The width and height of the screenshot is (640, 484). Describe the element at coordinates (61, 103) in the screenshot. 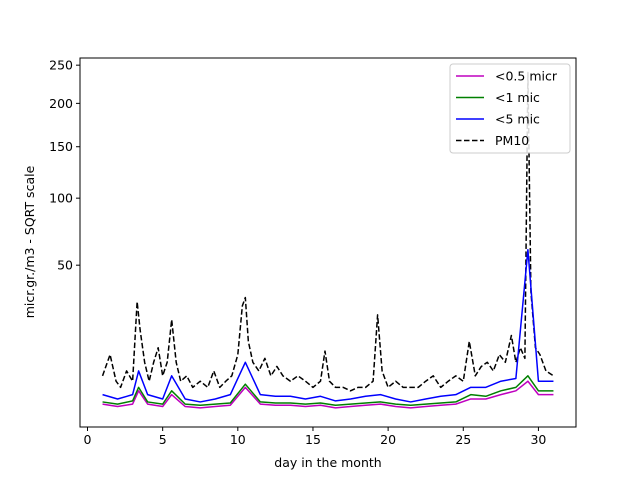

I see `y-tick-label: 200` at that location.